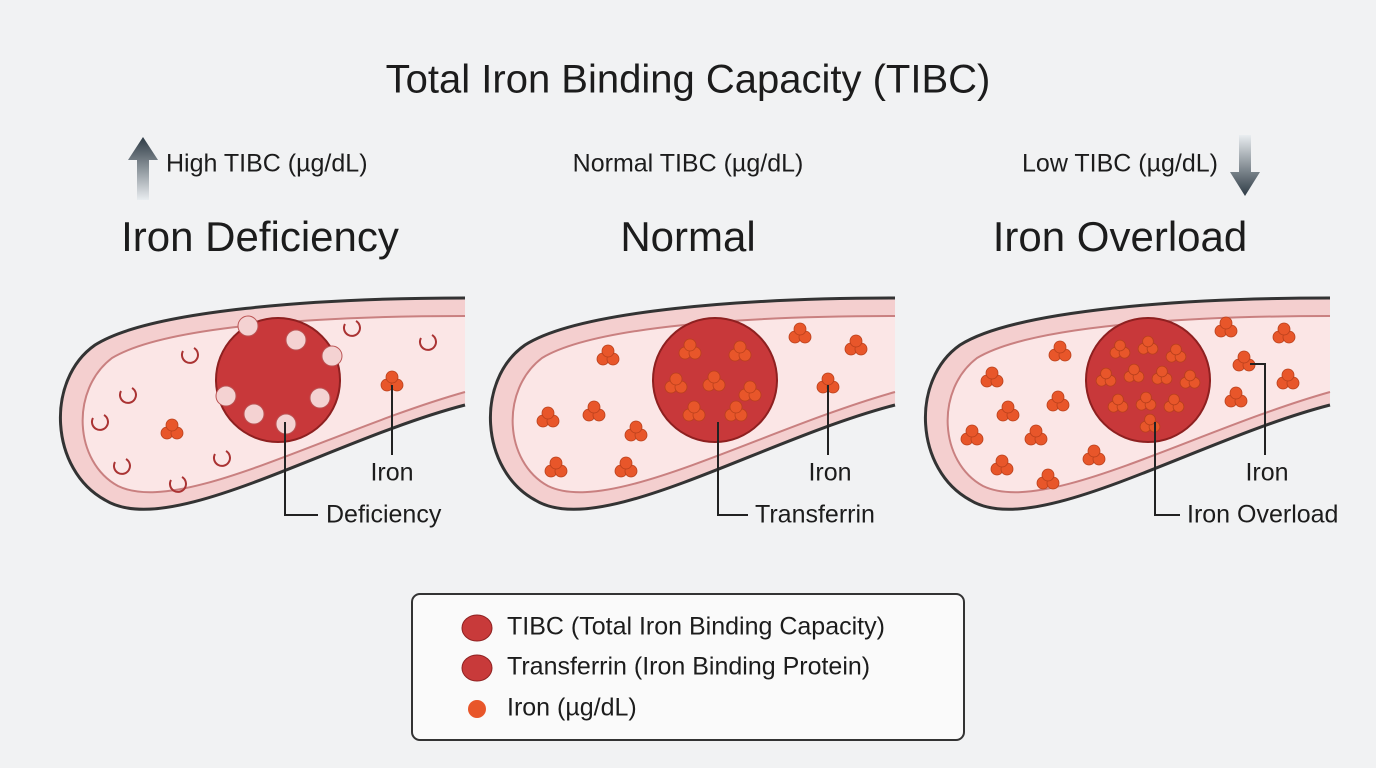 Image resolution: width=1376 pixels, height=768 pixels. I want to click on label: Deficiency, so click(384, 515).